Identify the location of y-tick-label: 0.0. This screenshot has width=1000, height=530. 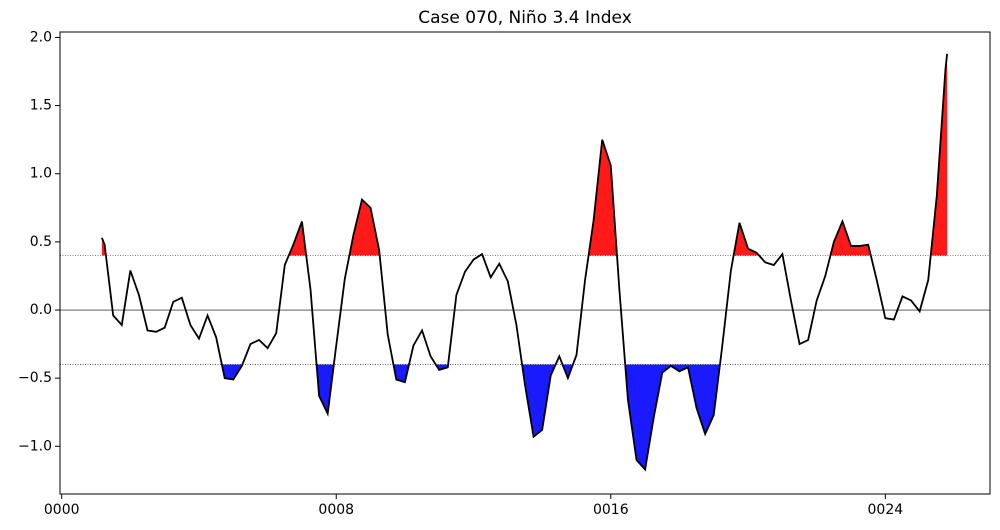
(41, 310).